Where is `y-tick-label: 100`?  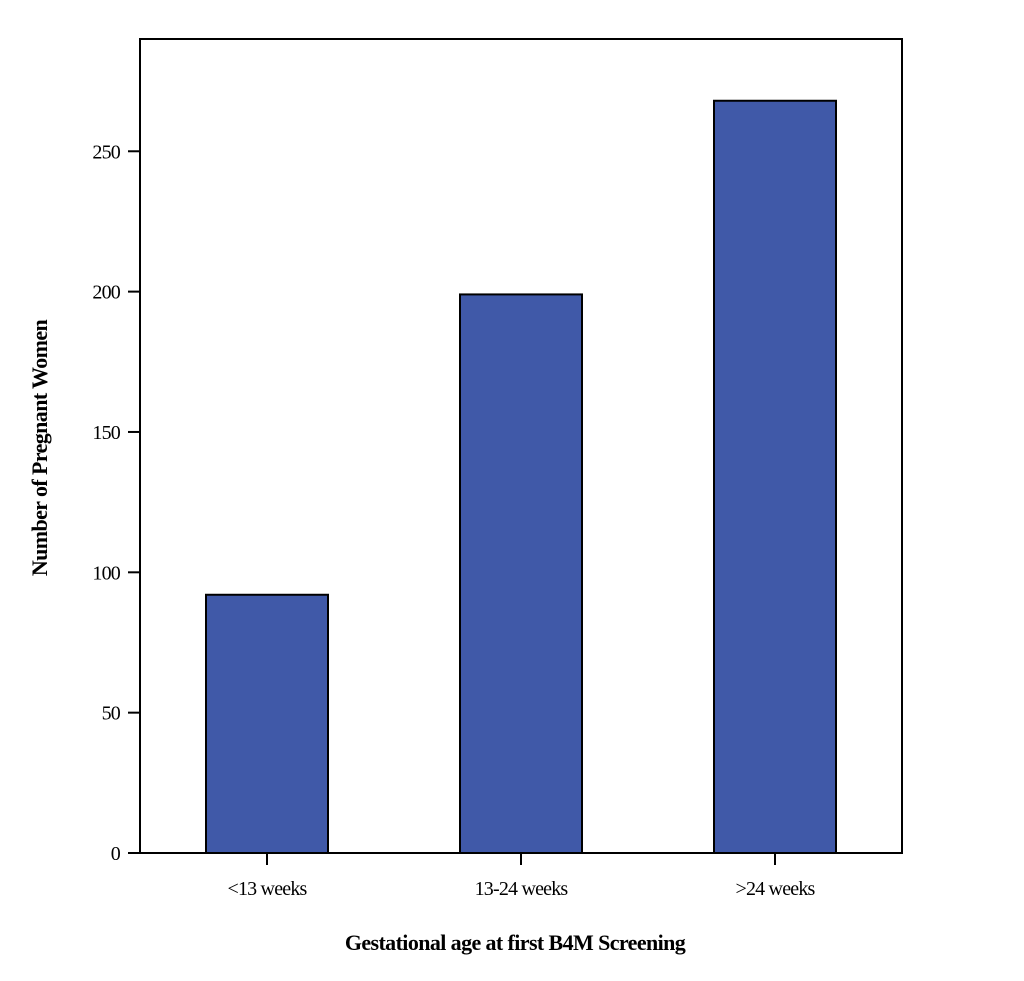
y-tick-label: 100 is located at coordinates (106, 573).